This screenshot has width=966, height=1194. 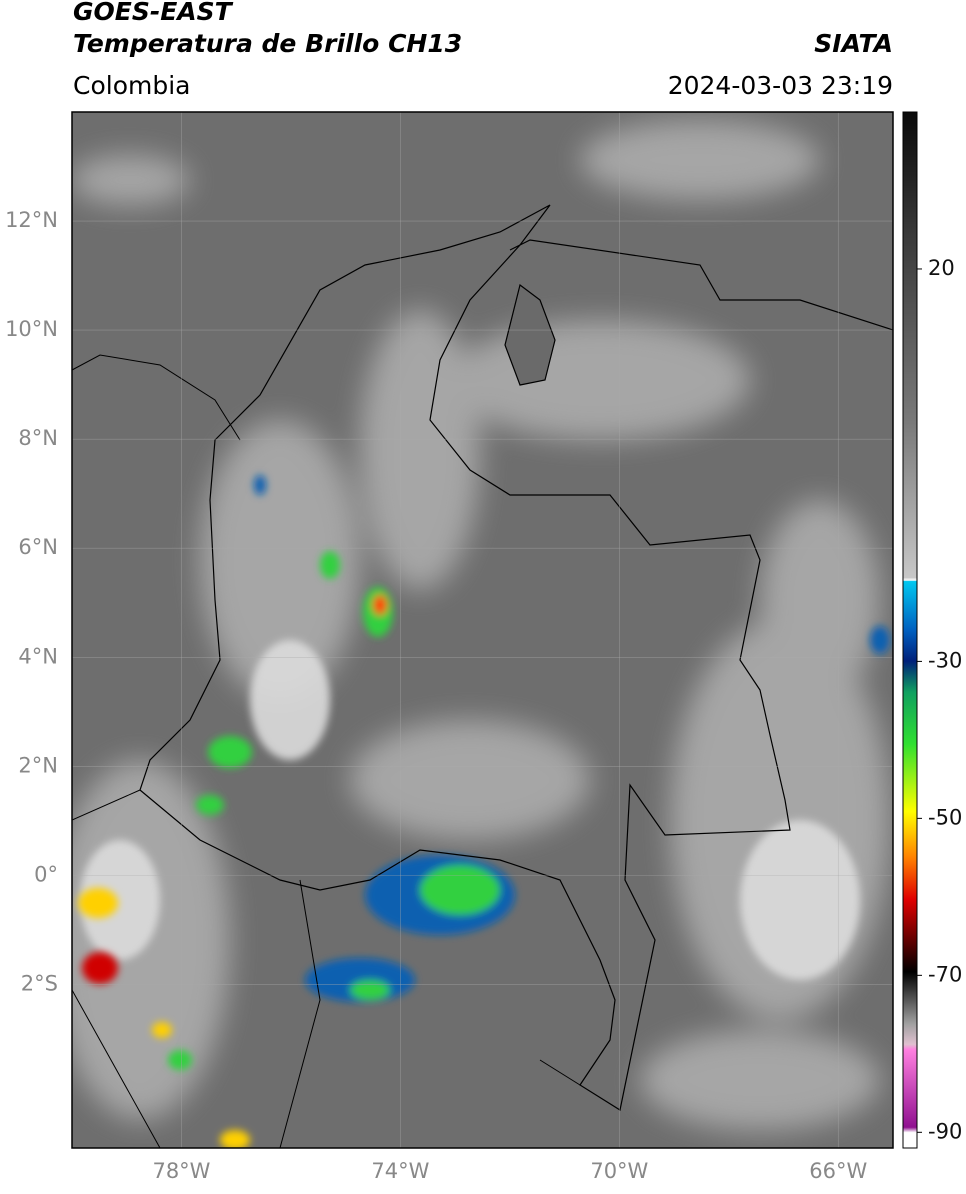 What do you see at coordinates (838, 1171) in the screenshot?
I see `lon-tick-label: 66°W` at bounding box center [838, 1171].